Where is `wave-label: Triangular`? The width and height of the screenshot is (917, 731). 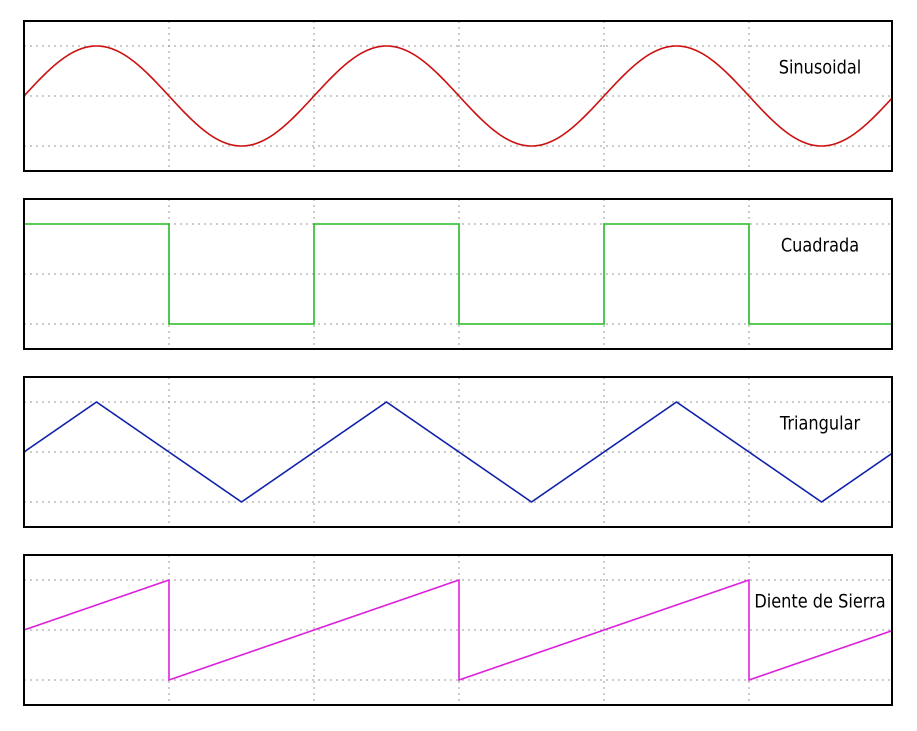 wave-label: Triangular is located at coordinates (820, 424).